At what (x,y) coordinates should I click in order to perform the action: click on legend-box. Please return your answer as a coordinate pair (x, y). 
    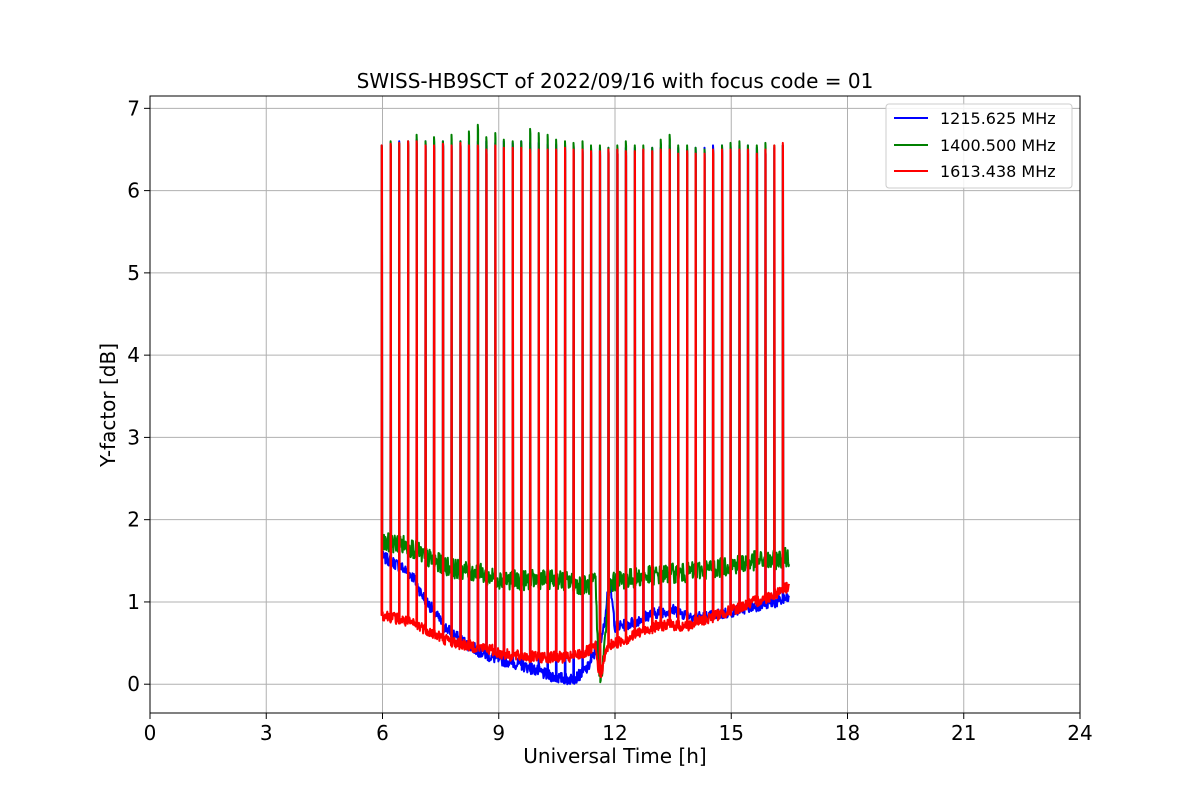
    Looking at the image, I should click on (979, 146).